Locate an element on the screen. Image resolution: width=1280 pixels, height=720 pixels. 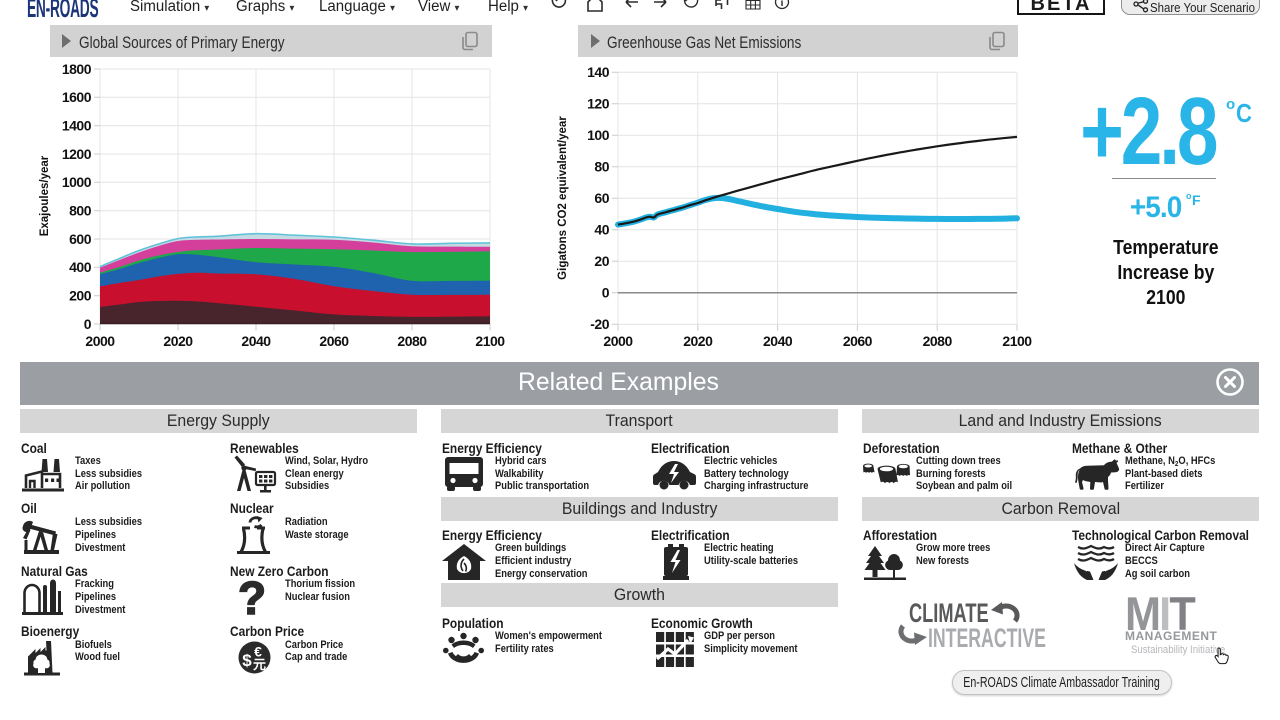
svg-text: 200 is located at coordinates (80, 296).